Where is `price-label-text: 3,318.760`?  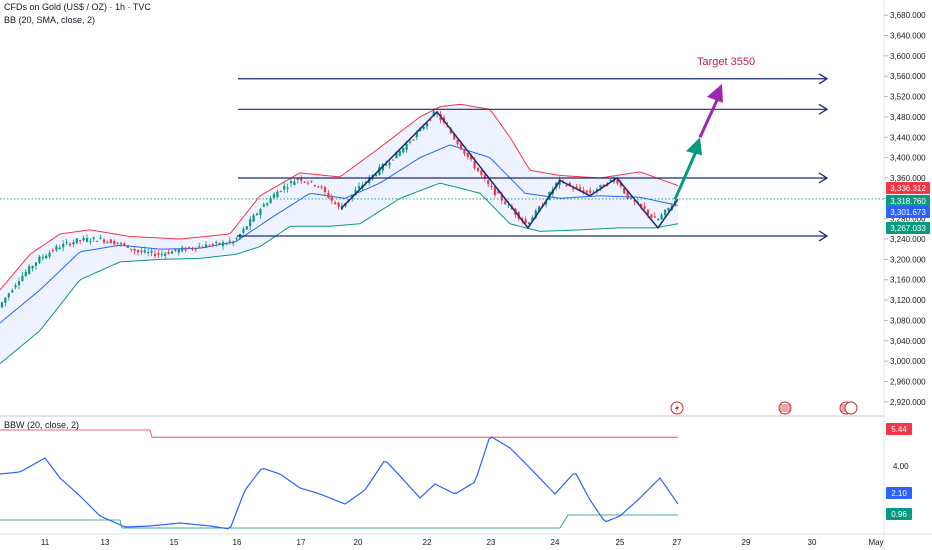 price-label-text: 3,318.760 is located at coordinates (908, 201).